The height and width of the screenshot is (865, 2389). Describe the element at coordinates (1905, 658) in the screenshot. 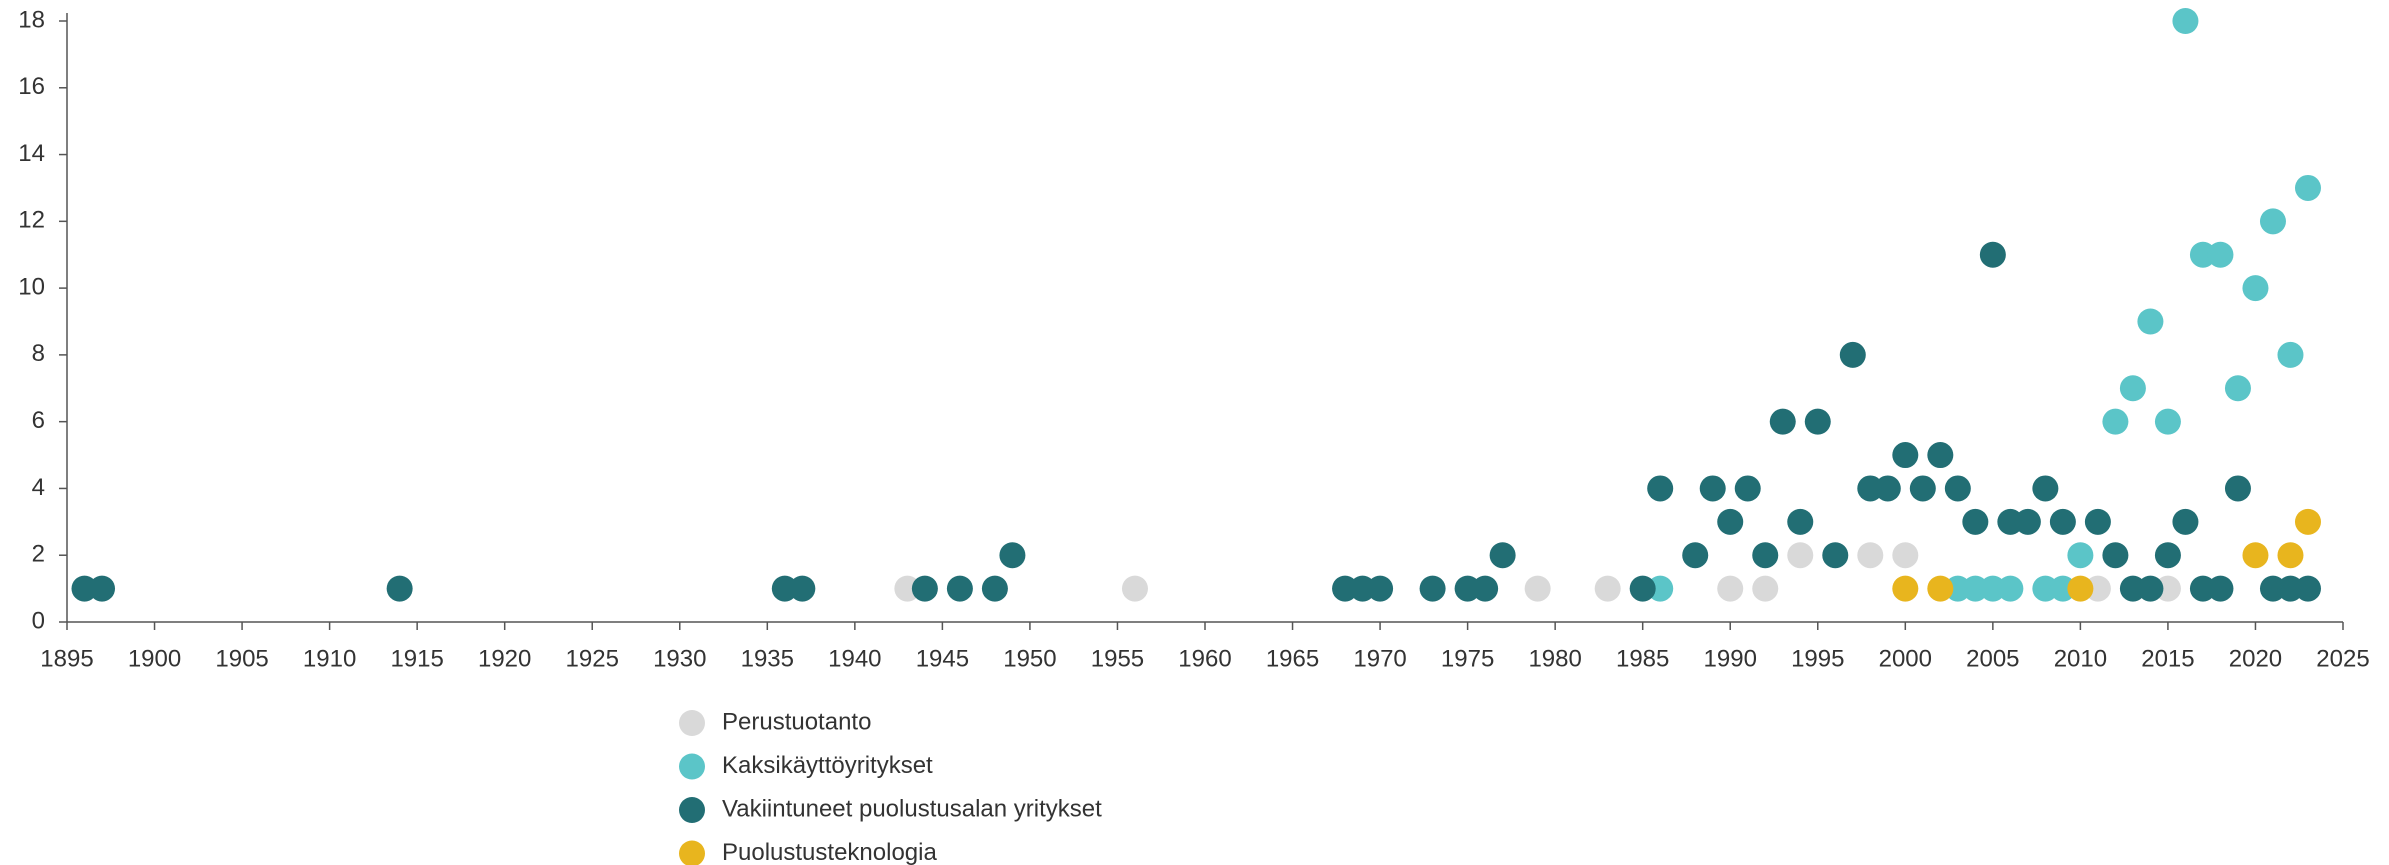

I see `x-tick-label: 2000` at that location.